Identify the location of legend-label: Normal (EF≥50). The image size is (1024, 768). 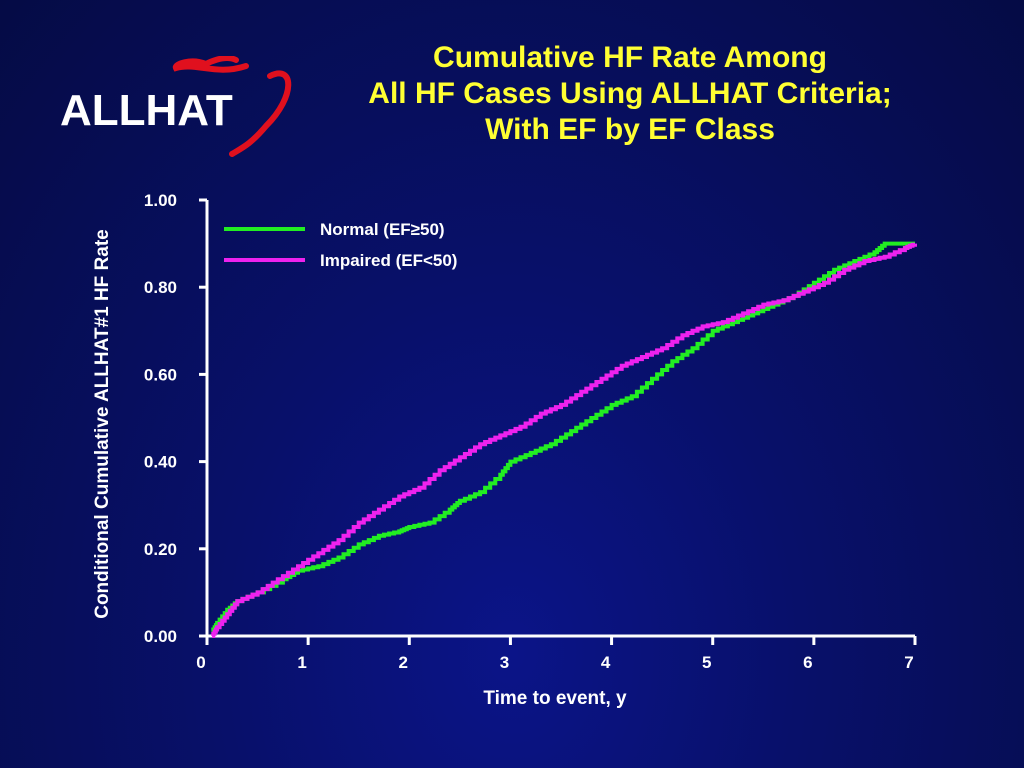
(382, 229).